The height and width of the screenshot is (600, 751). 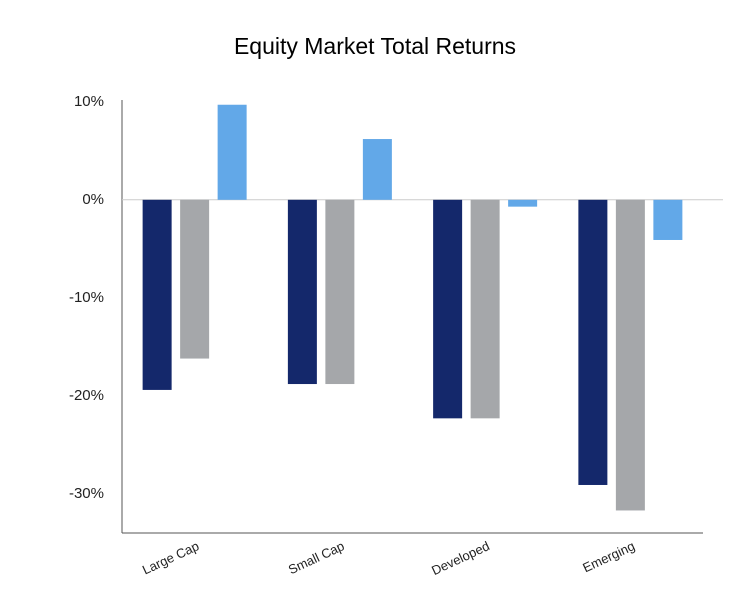 I want to click on x-tick-label: Emerging, so click(x=608, y=556).